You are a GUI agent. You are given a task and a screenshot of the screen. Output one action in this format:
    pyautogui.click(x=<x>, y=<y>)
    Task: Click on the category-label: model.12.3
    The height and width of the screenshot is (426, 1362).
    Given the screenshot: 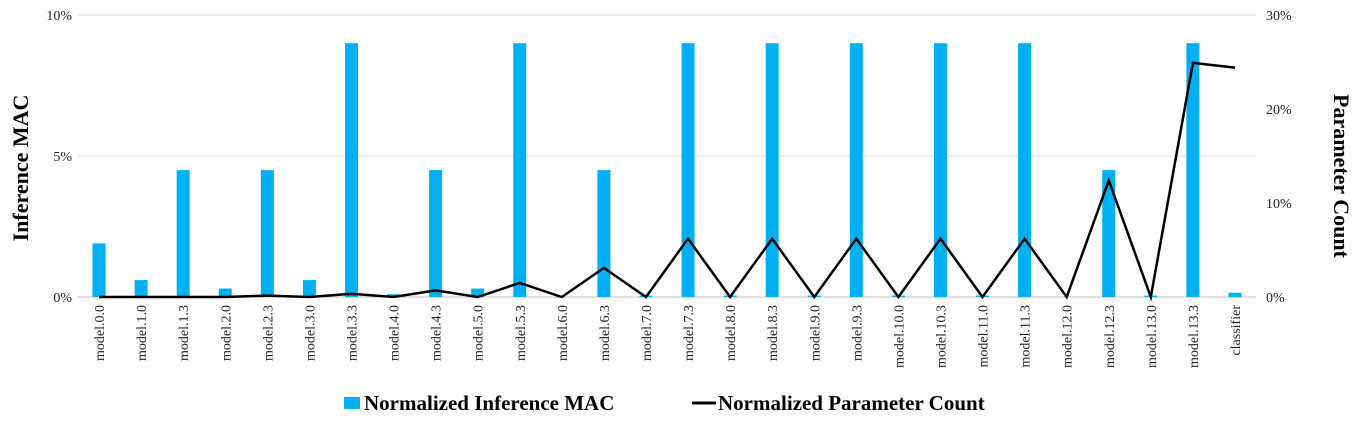 What is the action you would take?
    pyautogui.click(x=1110, y=336)
    